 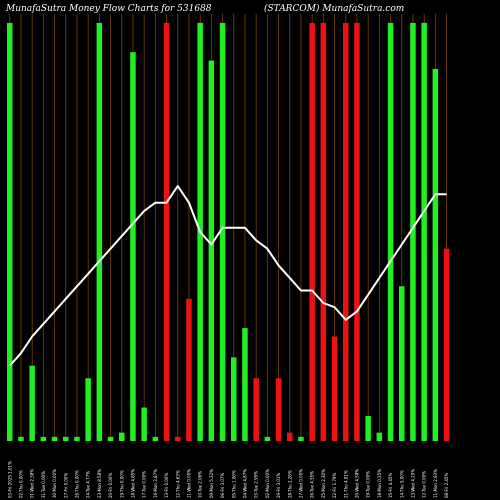 What do you see at coordinates (267, 483) in the screenshot?
I see `x-tick-label: 02-Mon 0.00%` at bounding box center [267, 483].